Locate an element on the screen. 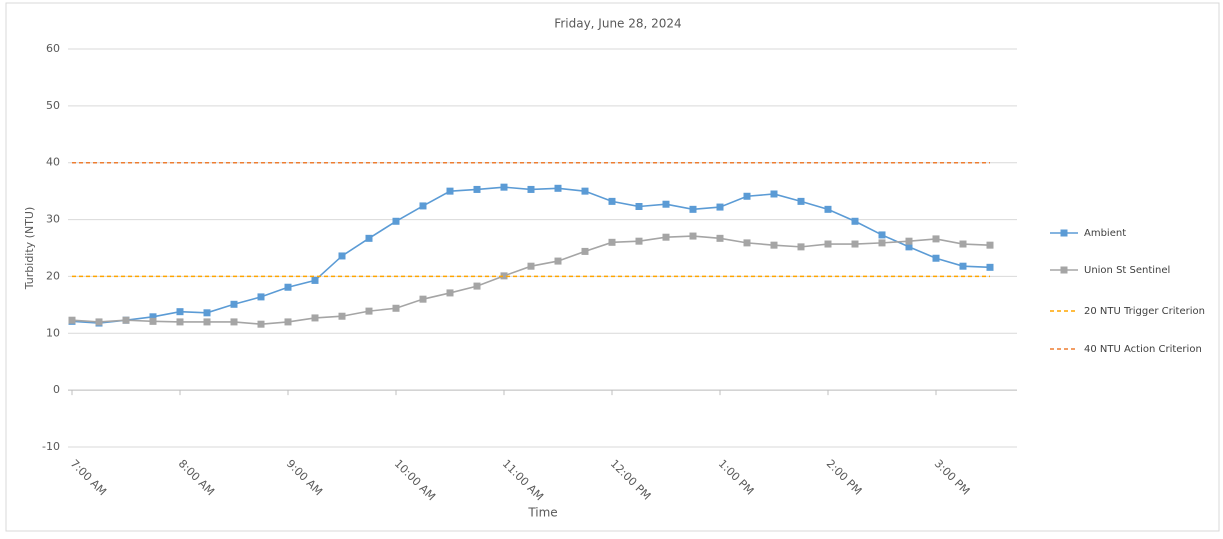 The image size is (1223, 539). legend-label: Union St Sentinel is located at coordinates (1127, 270).